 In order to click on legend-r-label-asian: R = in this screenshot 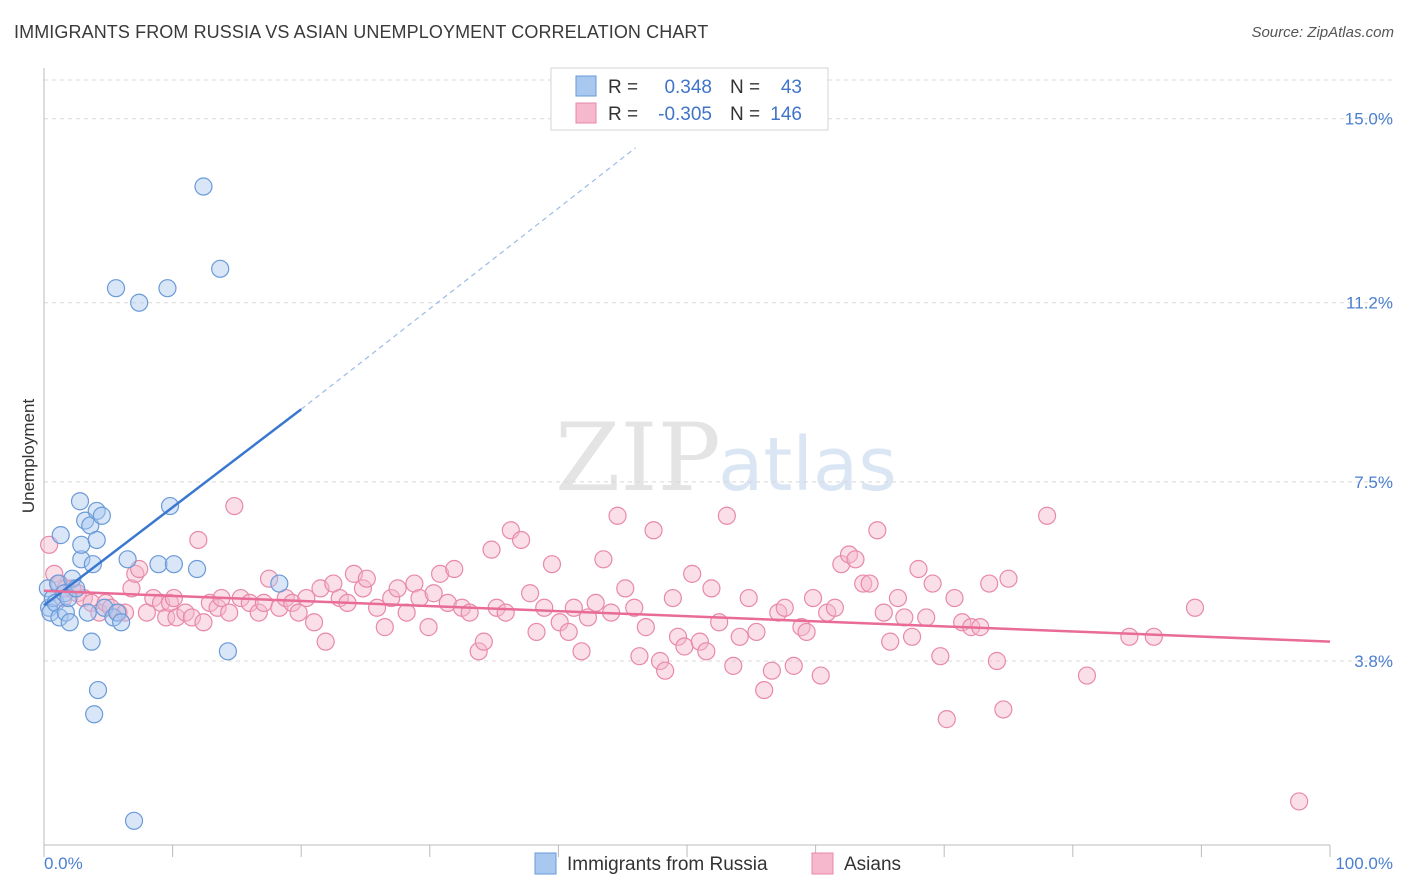, I will do `click(623, 114)`.